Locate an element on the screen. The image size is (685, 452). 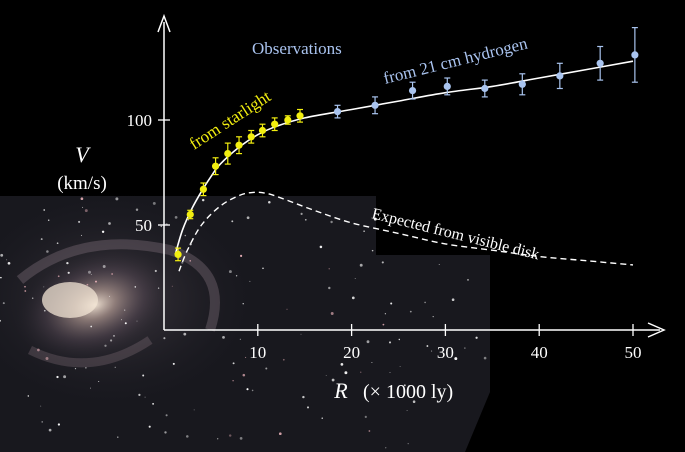
x-tick-label: 20 is located at coordinates (351, 352).